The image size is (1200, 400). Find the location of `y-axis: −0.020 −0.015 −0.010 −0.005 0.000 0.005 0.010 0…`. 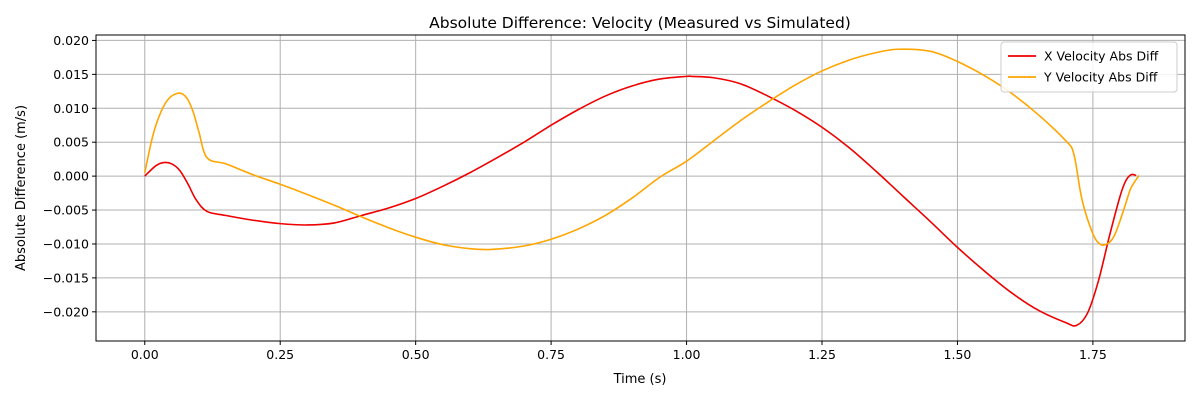

y-axis: −0.020 −0.015 −0.010 −0.005 0.000 0.005 0.010 0… is located at coordinates (69, 176).